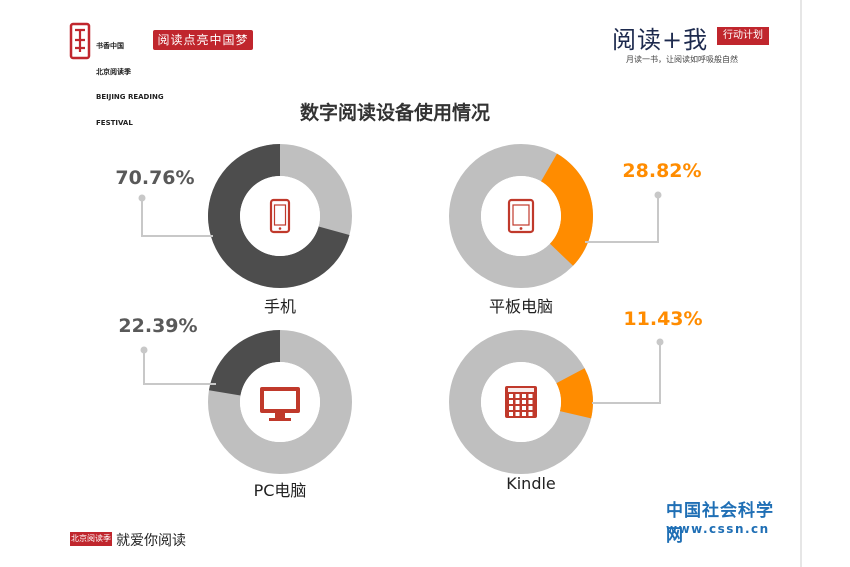 This screenshot has width=850, height=567. What do you see at coordinates (130, 97) in the screenshot?
I see `festival-line: BEIJING READING` at bounding box center [130, 97].